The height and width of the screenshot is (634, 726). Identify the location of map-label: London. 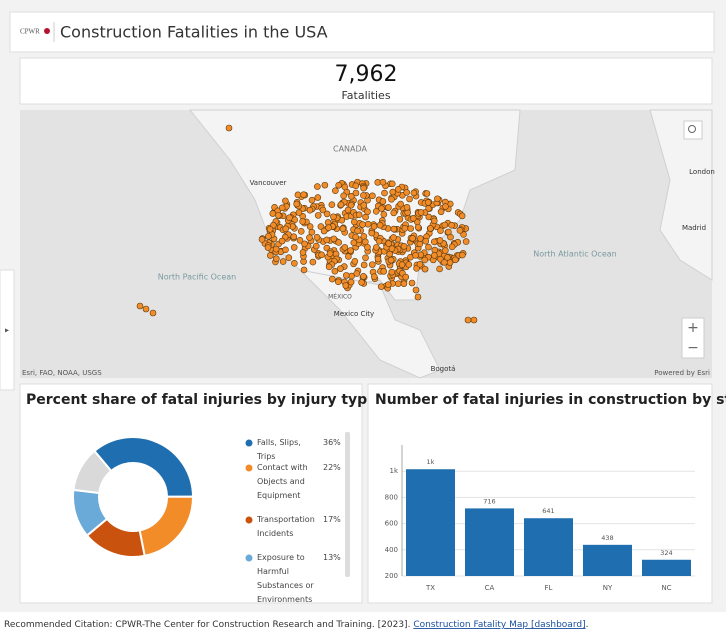
(702, 172).